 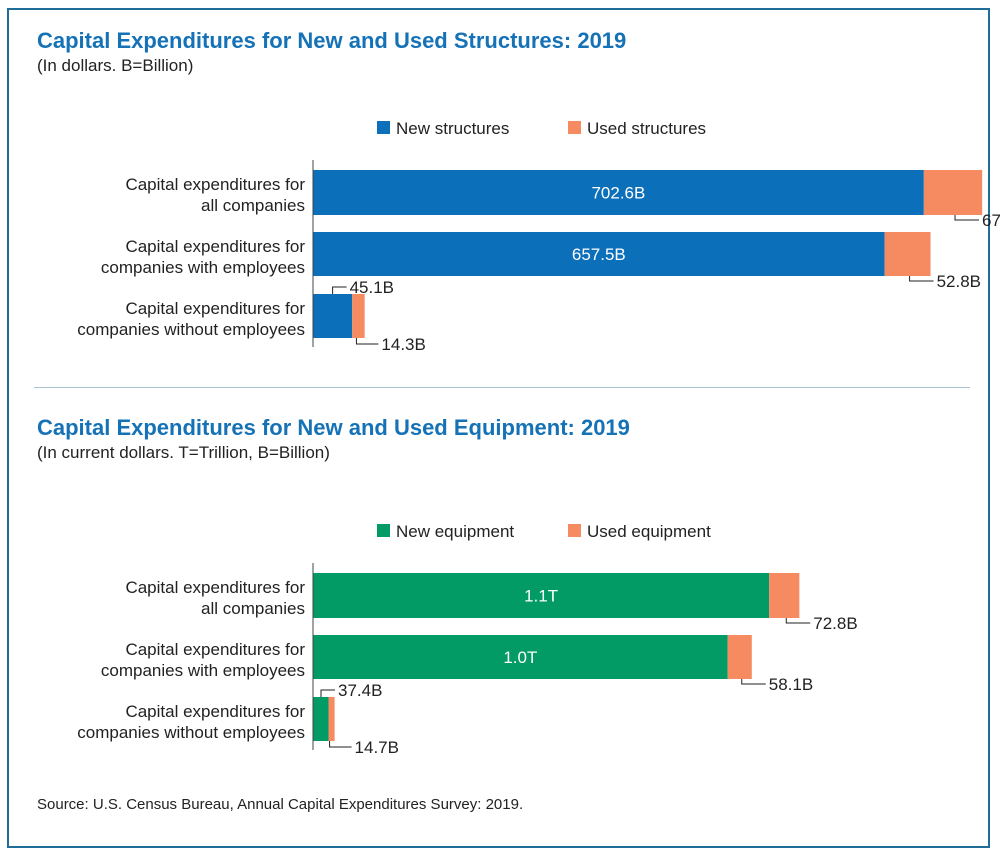 I want to click on data-label-new: 657.5B, so click(x=599, y=254).